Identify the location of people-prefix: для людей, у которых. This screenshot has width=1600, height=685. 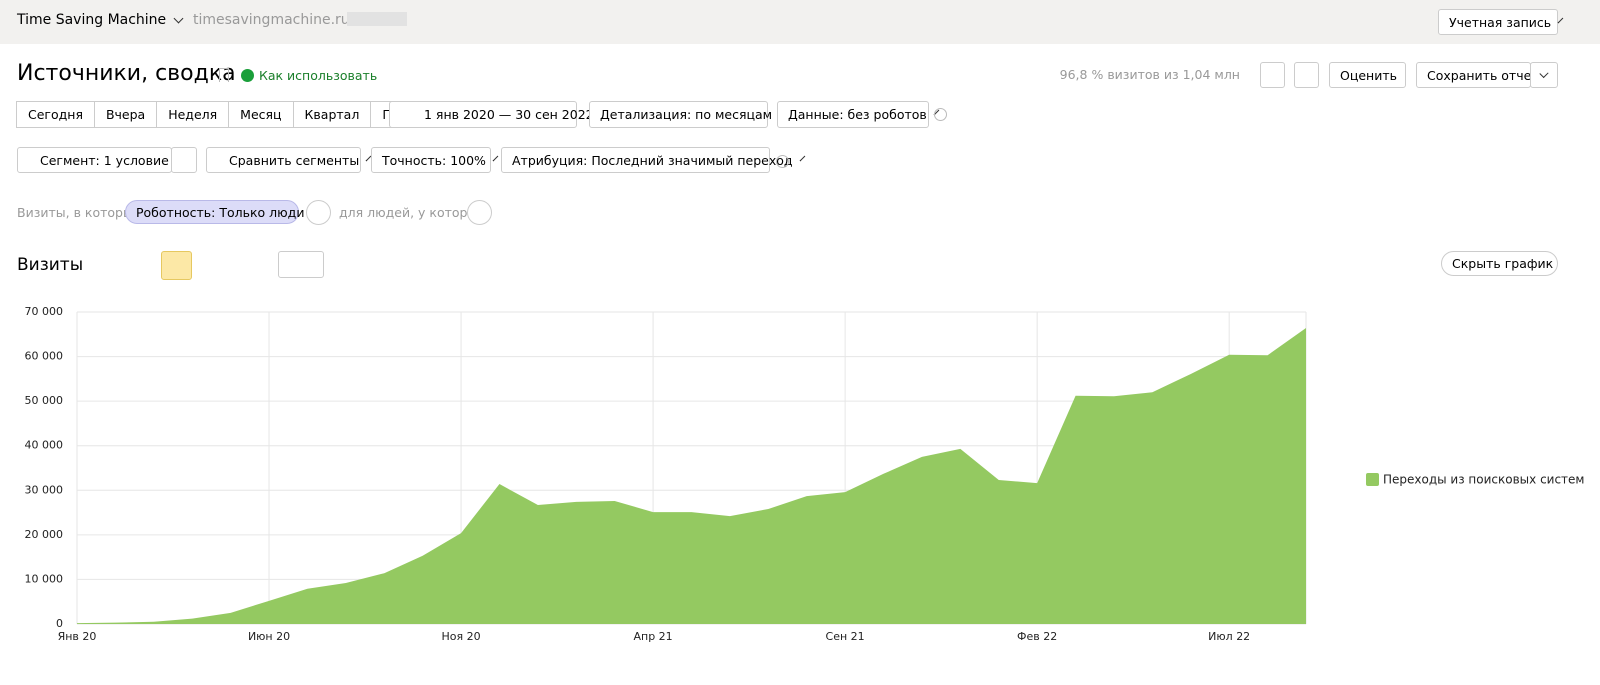
(412, 212).